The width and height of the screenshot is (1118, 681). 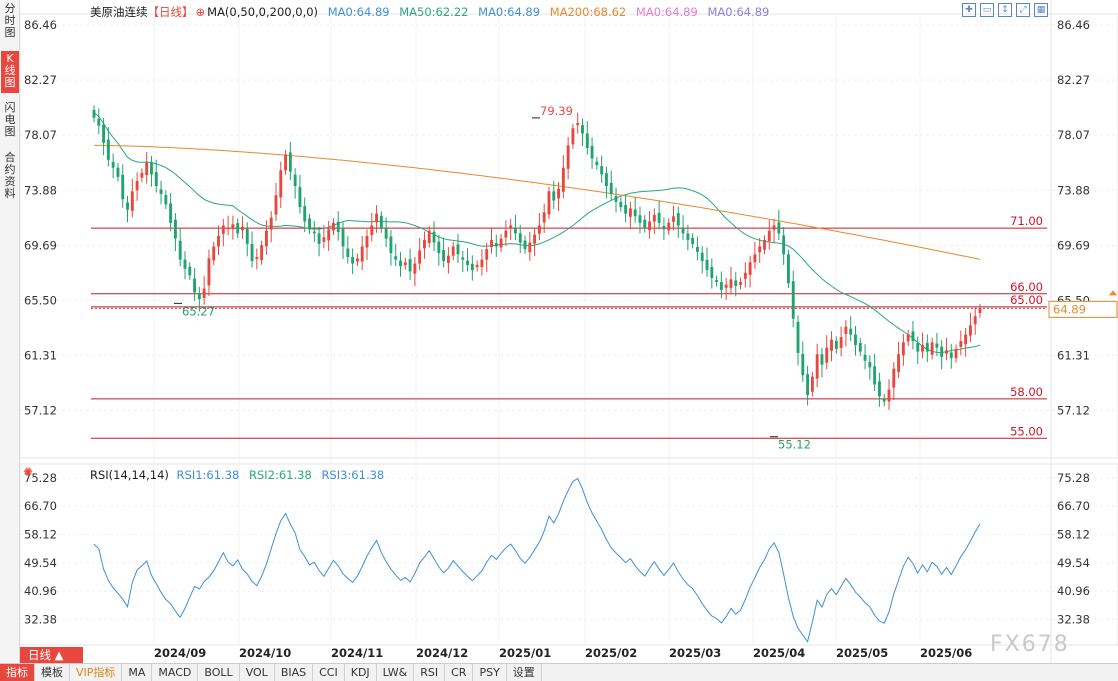 What do you see at coordinates (40, 25) in the screenshot?
I see `price-tick-label-left: 86.46` at bounding box center [40, 25].